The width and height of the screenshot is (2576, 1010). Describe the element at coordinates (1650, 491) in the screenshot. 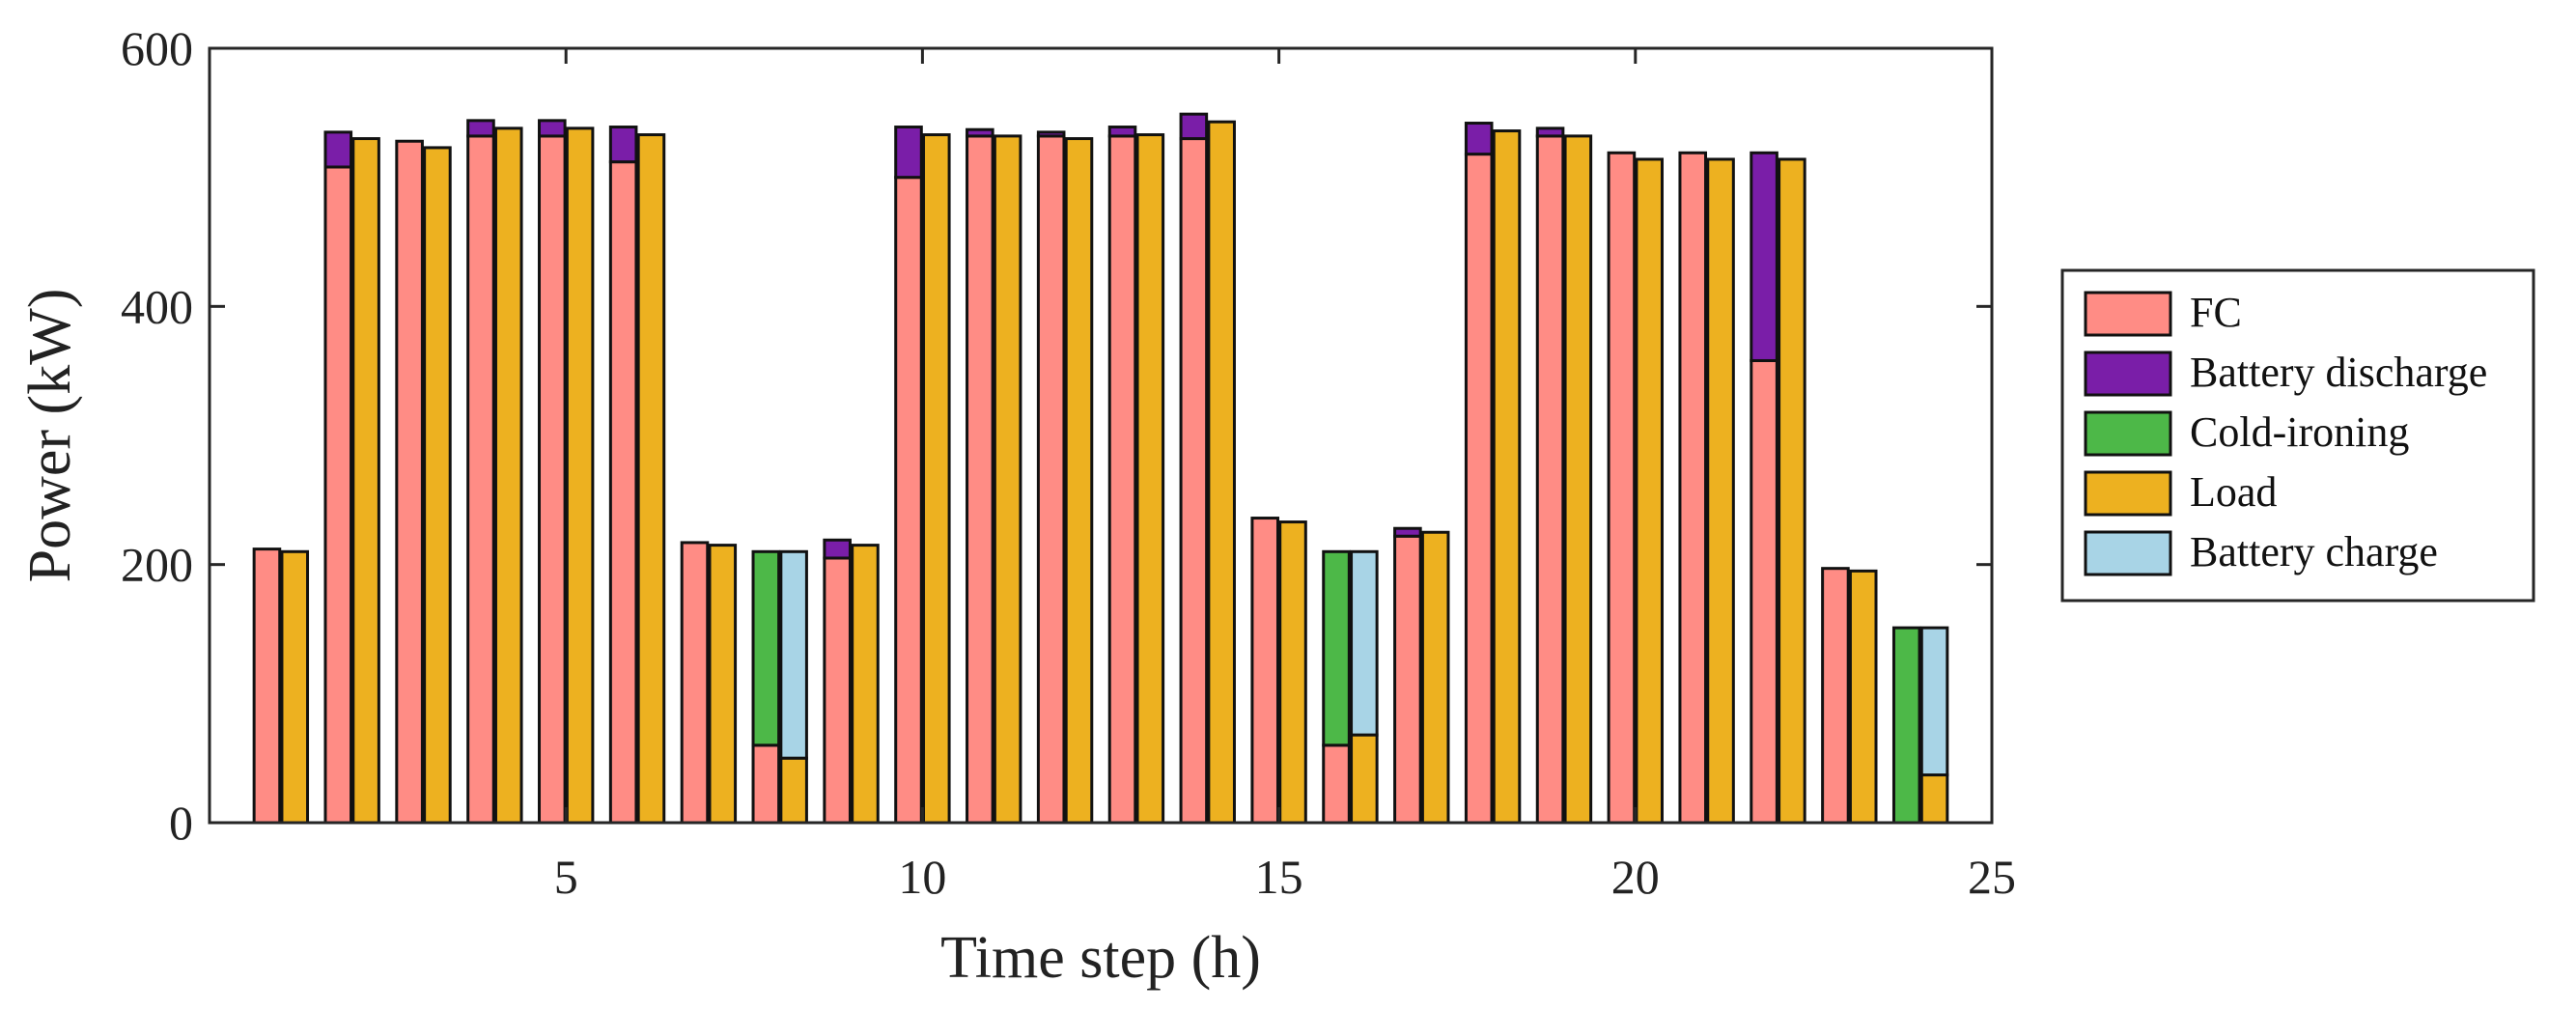

I see `bar-load-t20` at that location.